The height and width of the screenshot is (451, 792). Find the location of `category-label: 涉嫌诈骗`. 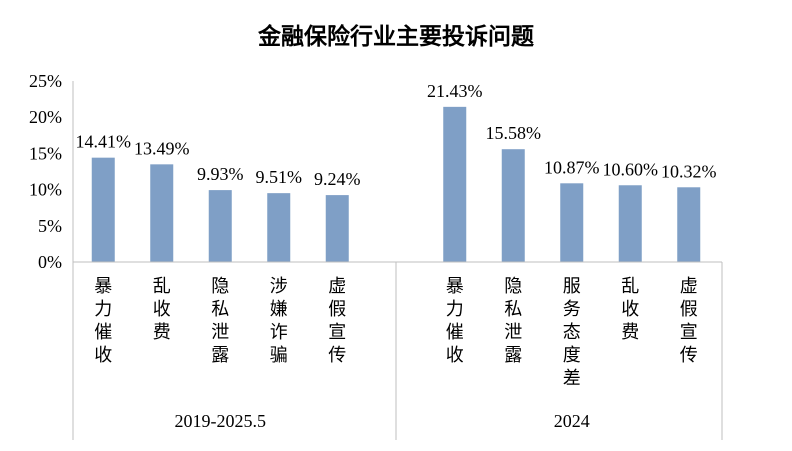

category-label: 涉嫌诈骗 is located at coordinates (279, 321).